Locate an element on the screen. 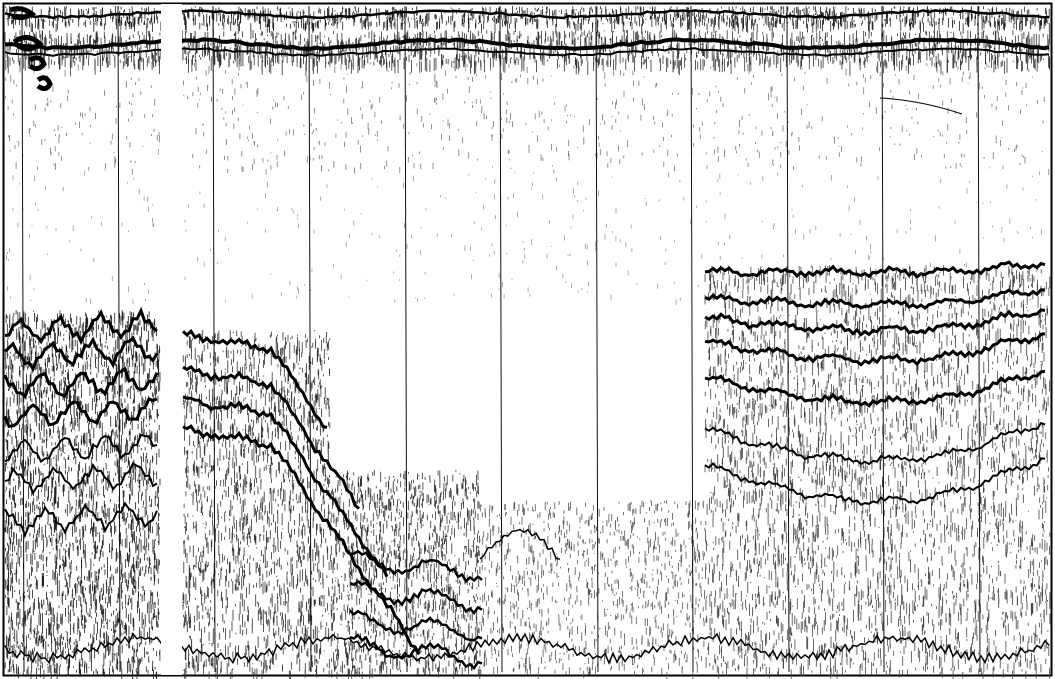 This screenshot has width=1055, height=679. annotation-stroke is located at coordinates (921, 106).